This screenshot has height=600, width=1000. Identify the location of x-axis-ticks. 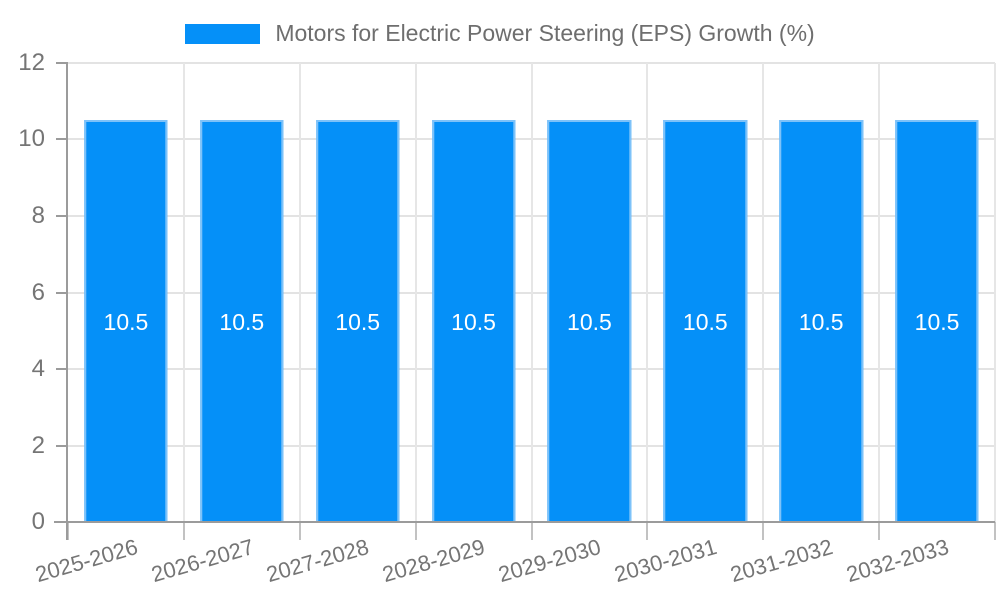
(531, 531).